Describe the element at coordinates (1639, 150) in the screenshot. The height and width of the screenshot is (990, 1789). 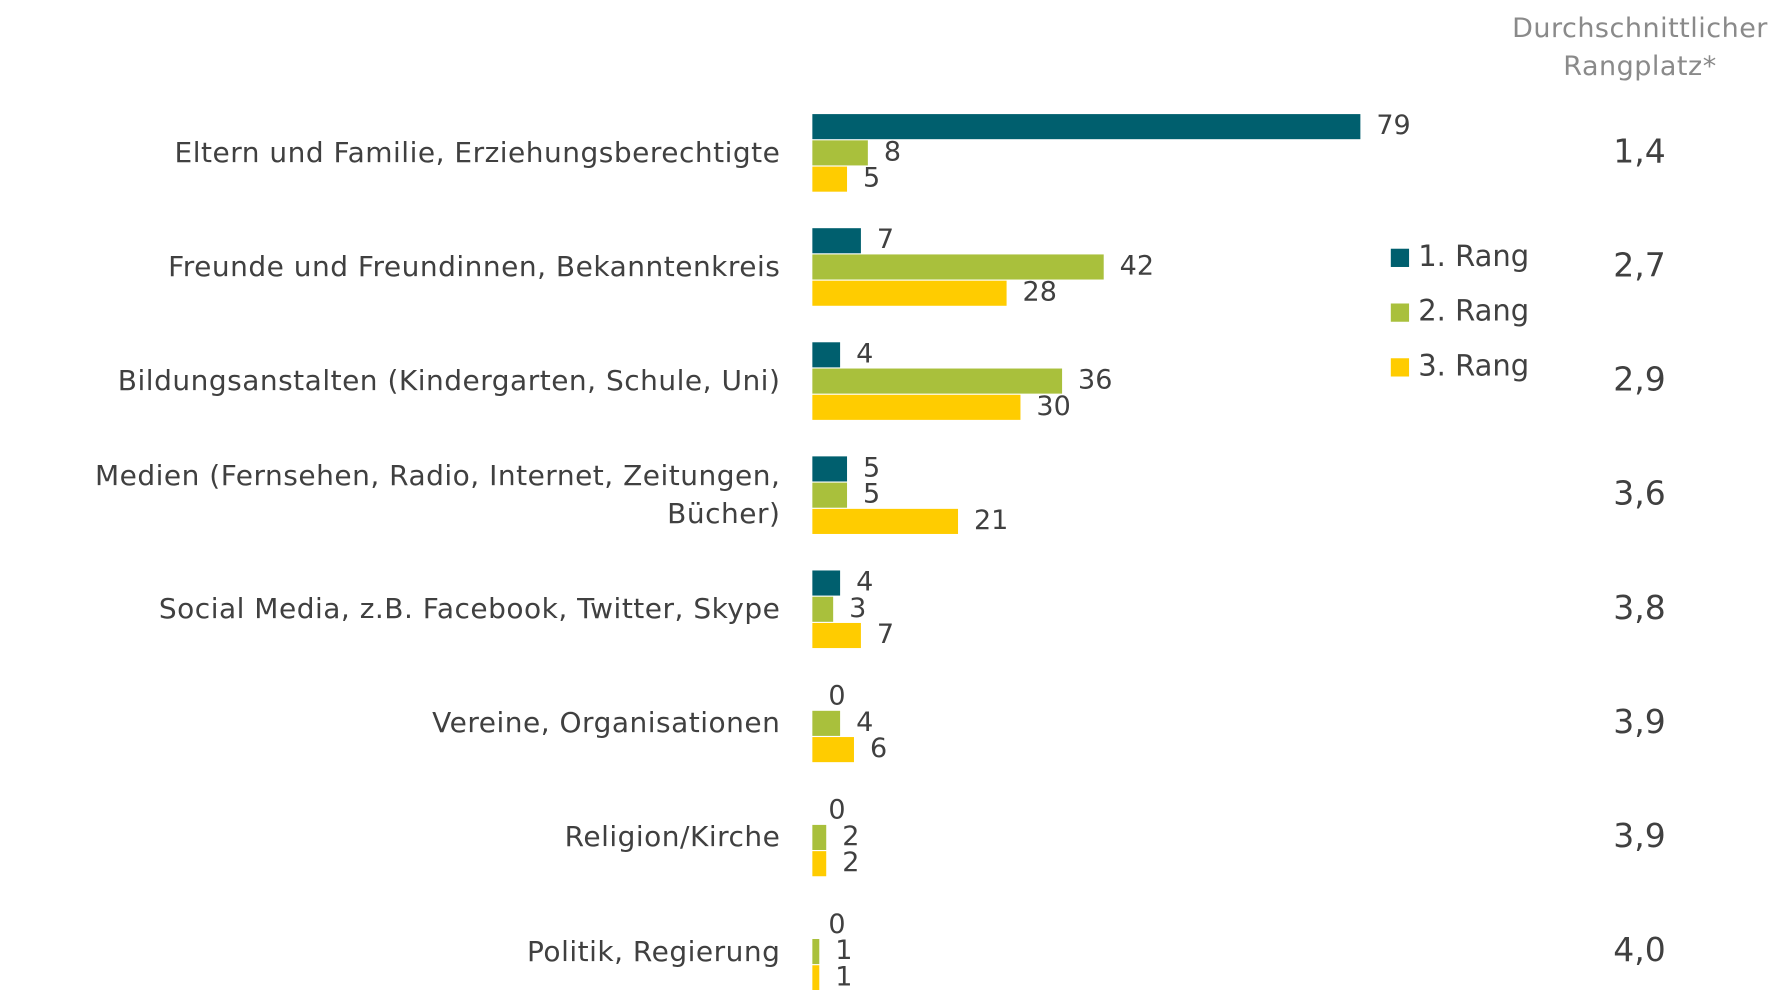
I see `rank-value: 1,4` at that location.